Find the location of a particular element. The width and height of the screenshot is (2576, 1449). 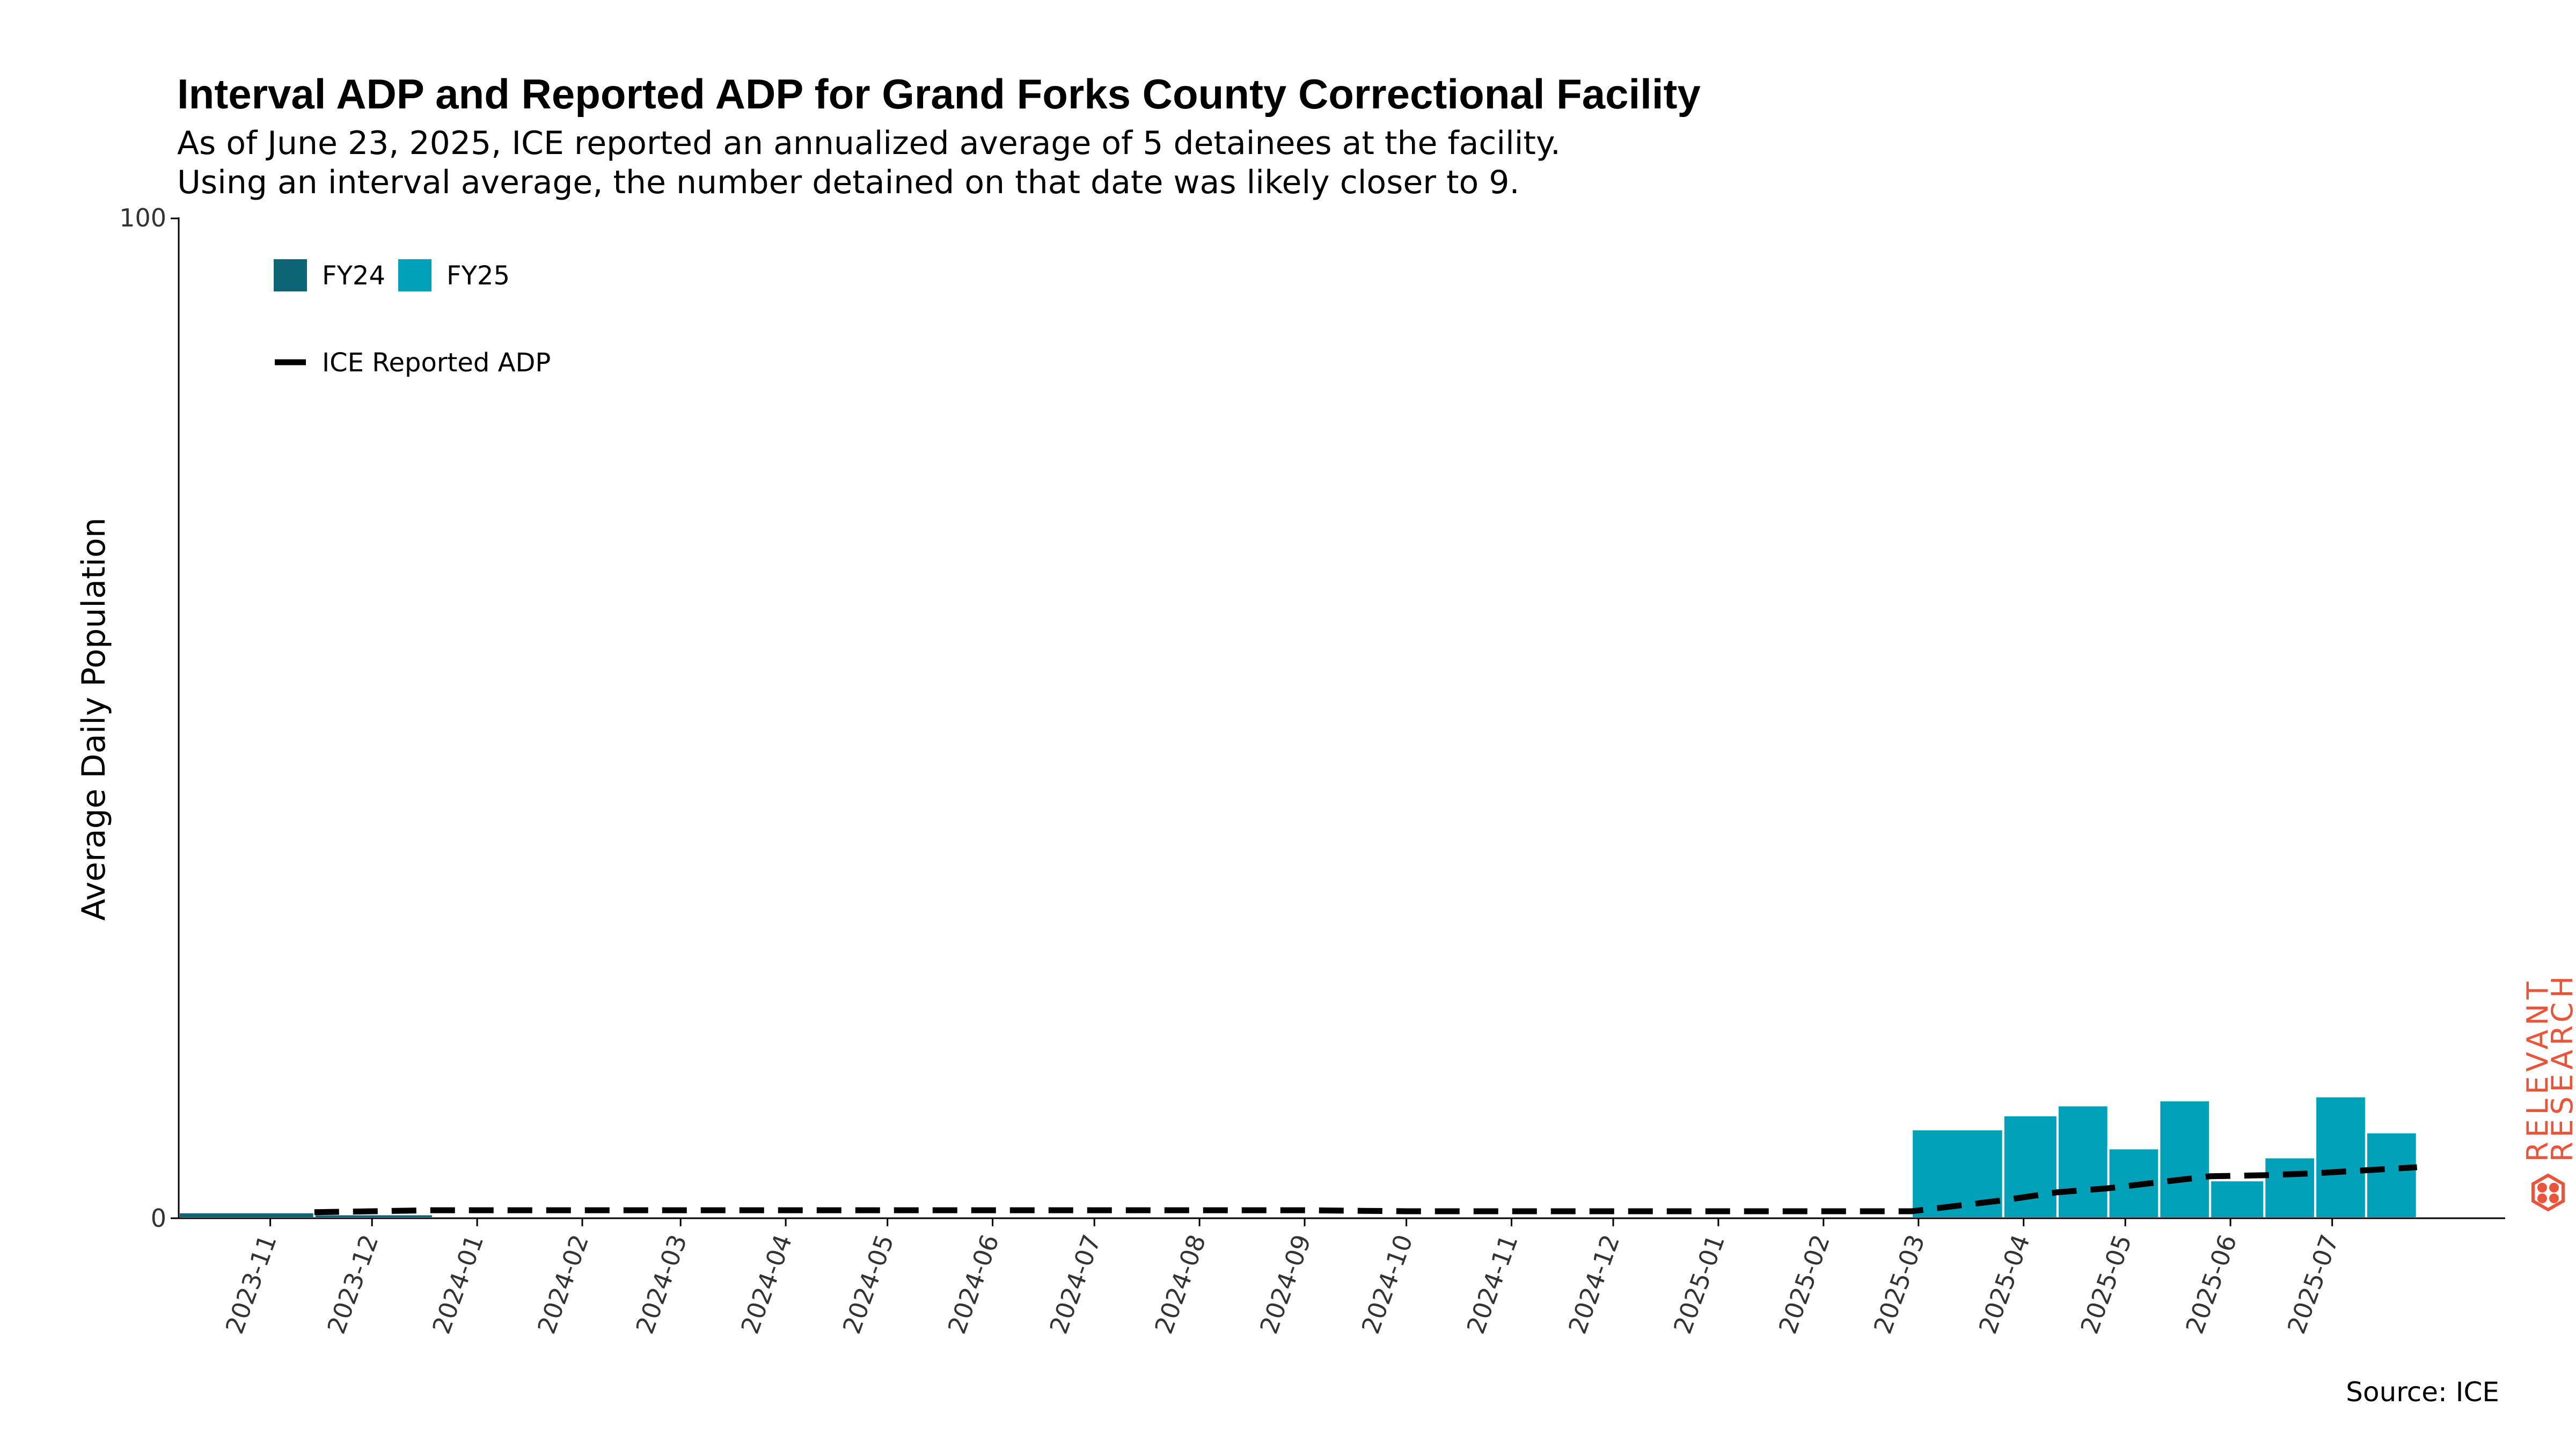

y-tick-label-100: 100 is located at coordinates (142, 217).